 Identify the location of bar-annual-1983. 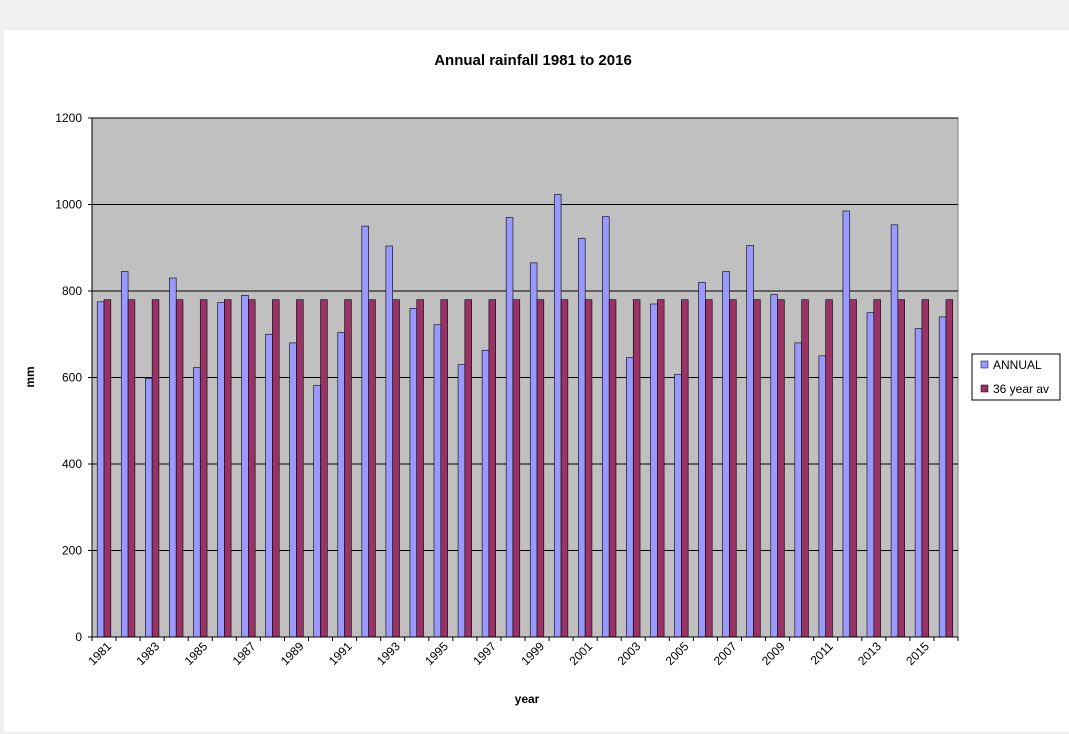
(149, 508).